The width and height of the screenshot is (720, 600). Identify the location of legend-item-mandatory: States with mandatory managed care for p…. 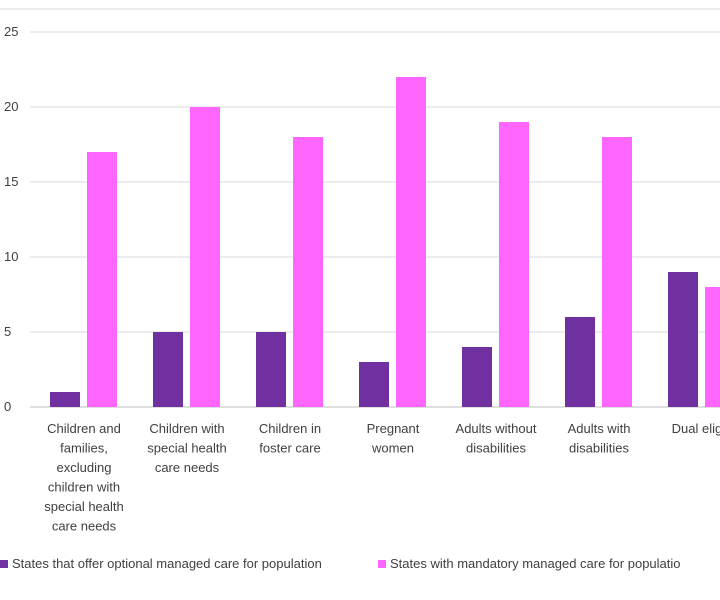
(529, 563).